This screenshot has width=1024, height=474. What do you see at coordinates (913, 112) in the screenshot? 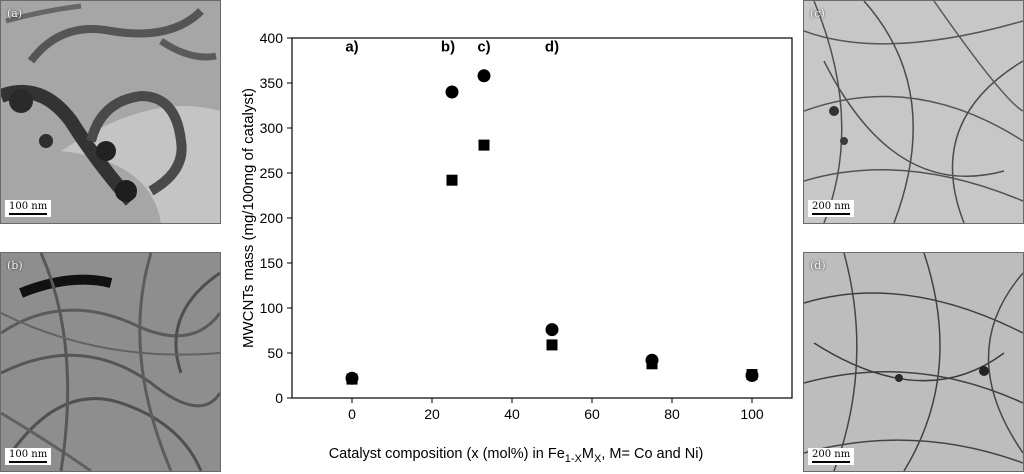
I see `tem-image-c: (c) 200 nm` at bounding box center [913, 112].